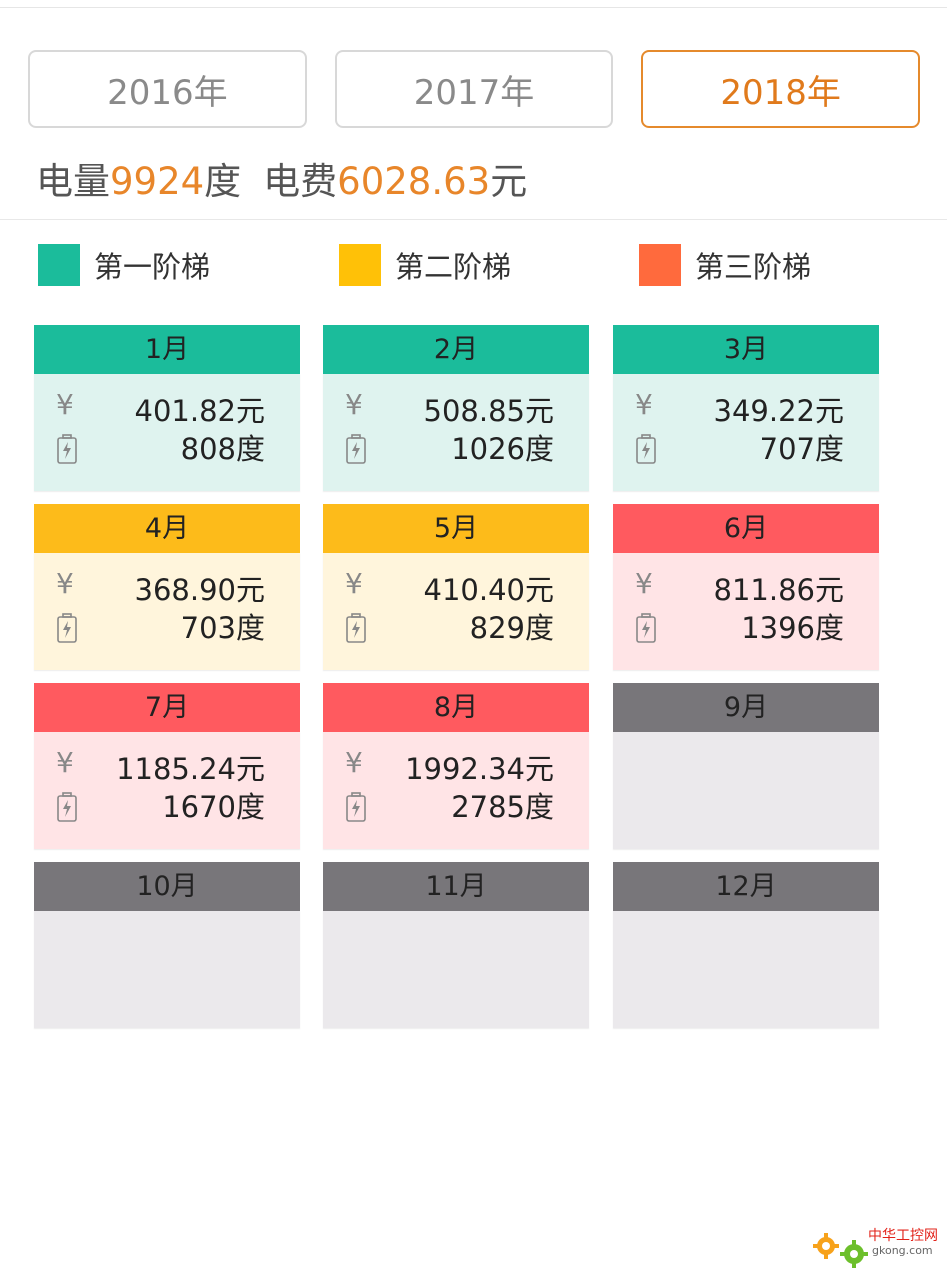 The width and height of the screenshot is (947, 1280). I want to click on year-tabs: 2016年 2017年 2018年, so click(474, 89).